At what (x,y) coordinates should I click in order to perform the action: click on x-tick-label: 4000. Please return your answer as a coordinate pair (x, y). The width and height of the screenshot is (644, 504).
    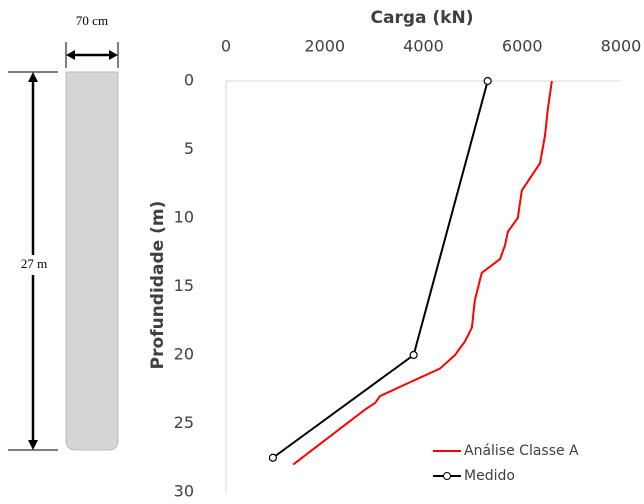
    Looking at the image, I should click on (423, 46).